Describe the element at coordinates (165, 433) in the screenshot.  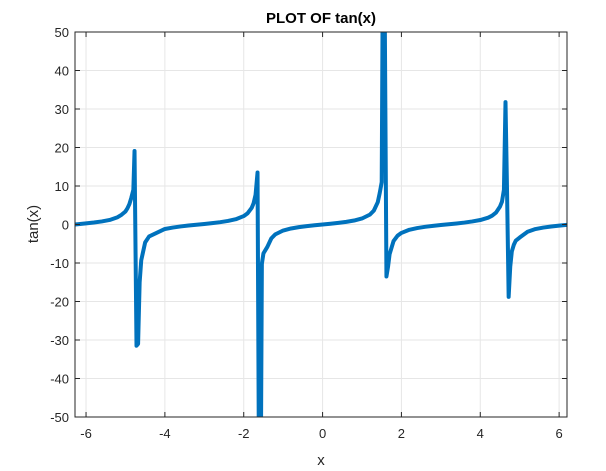
I see `x-tick-label: -4` at that location.